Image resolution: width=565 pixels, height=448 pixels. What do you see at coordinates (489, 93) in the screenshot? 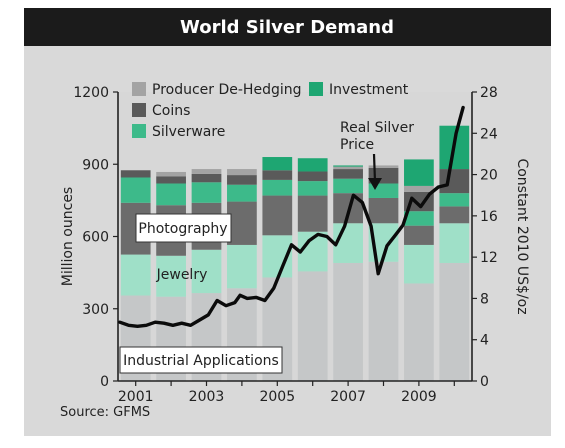
I see `y2-tick-label: 28` at bounding box center [489, 93].